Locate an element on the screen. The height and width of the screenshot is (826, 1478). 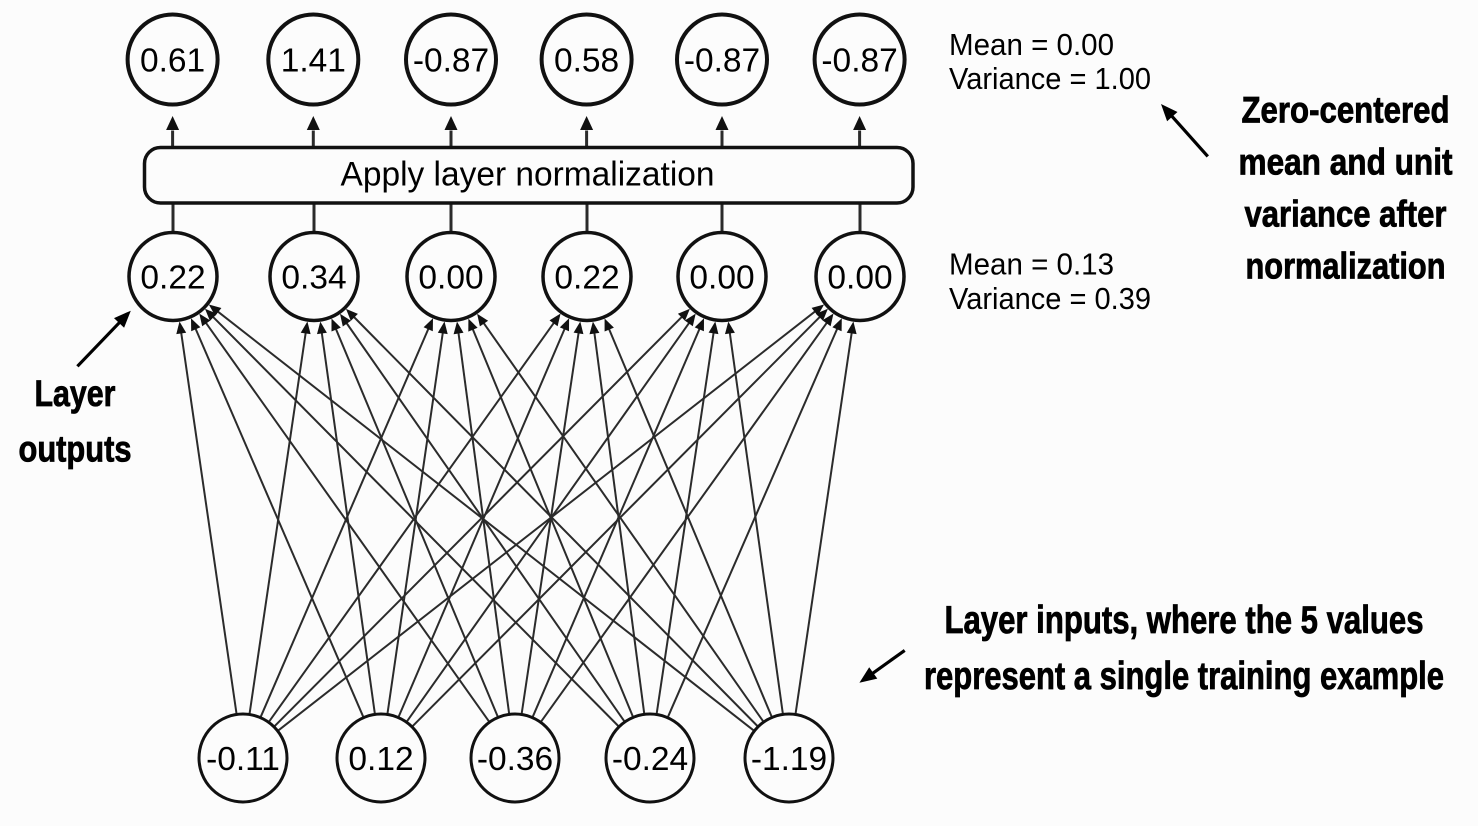
svg-text: mean and unit is located at coordinates (1346, 162).